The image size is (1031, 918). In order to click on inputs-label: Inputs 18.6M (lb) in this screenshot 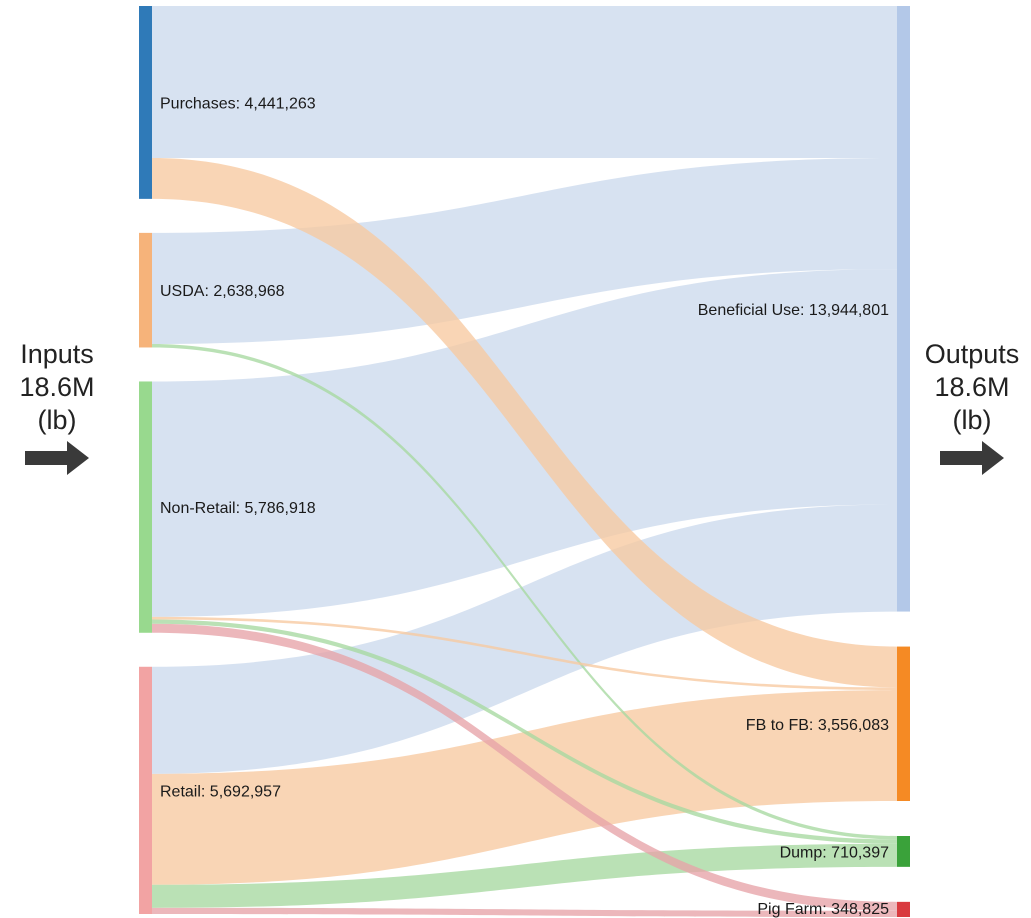, I will do `click(57, 406)`.